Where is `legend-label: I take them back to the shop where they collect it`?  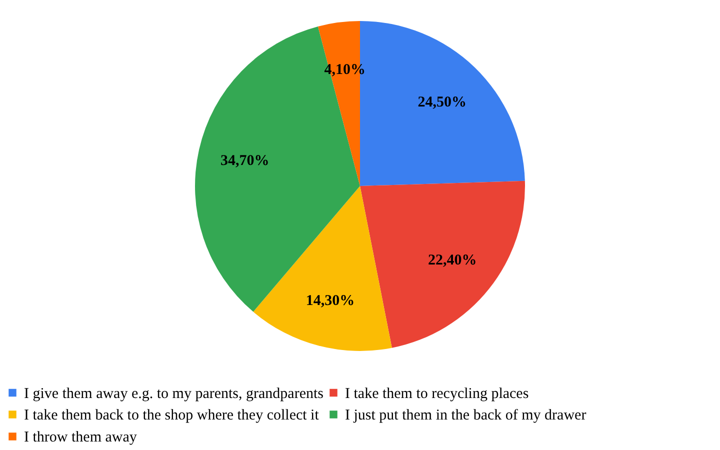 legend-label: I take them back to the shop where they collect it is located at coordinates (172, 416).